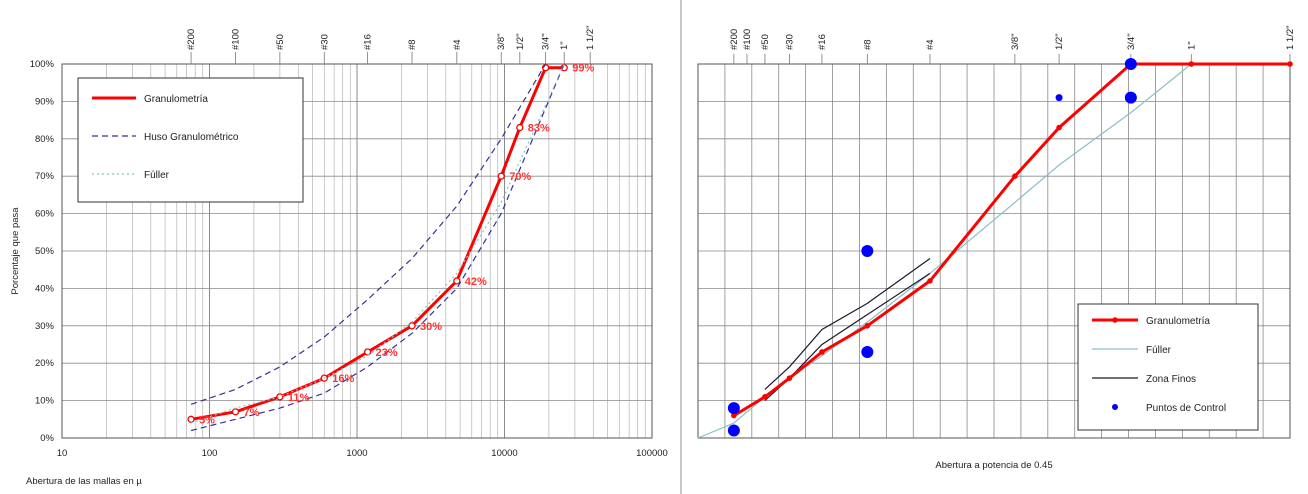 Image resolution: width=1308 pixels, height=494 pixels. I want to click on data-label: 5%, so click(207, 420).